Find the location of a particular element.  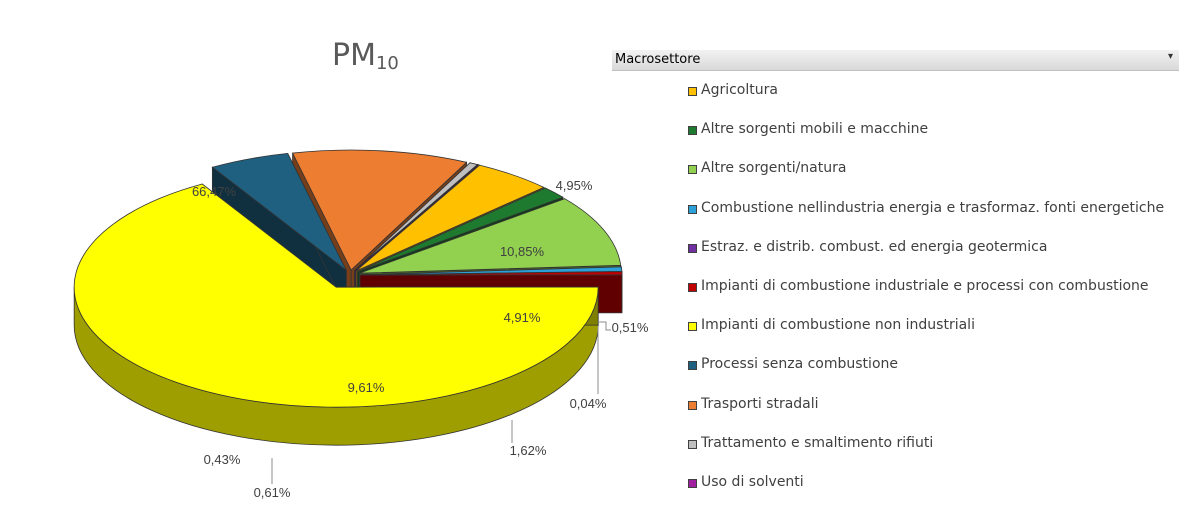

legend-label: Trattamento e smaltimento rifiuti is located at coordinates (817, 442).